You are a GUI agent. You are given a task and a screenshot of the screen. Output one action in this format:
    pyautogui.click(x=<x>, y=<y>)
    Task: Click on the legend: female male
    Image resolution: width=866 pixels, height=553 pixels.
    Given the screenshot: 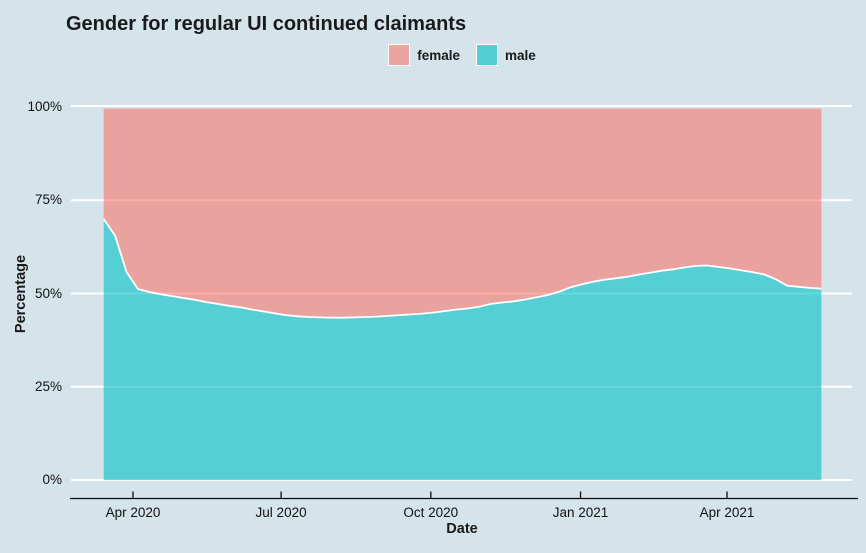 What is the action you would take?
    pyautogui.click(x=461, y=55)
    